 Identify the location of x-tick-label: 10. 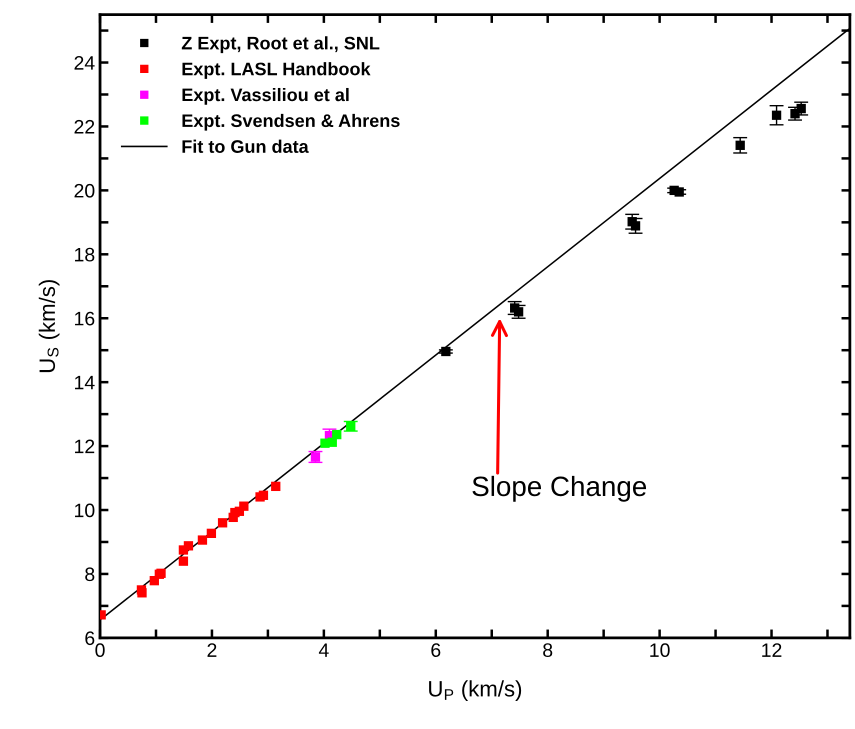
(660, 650).